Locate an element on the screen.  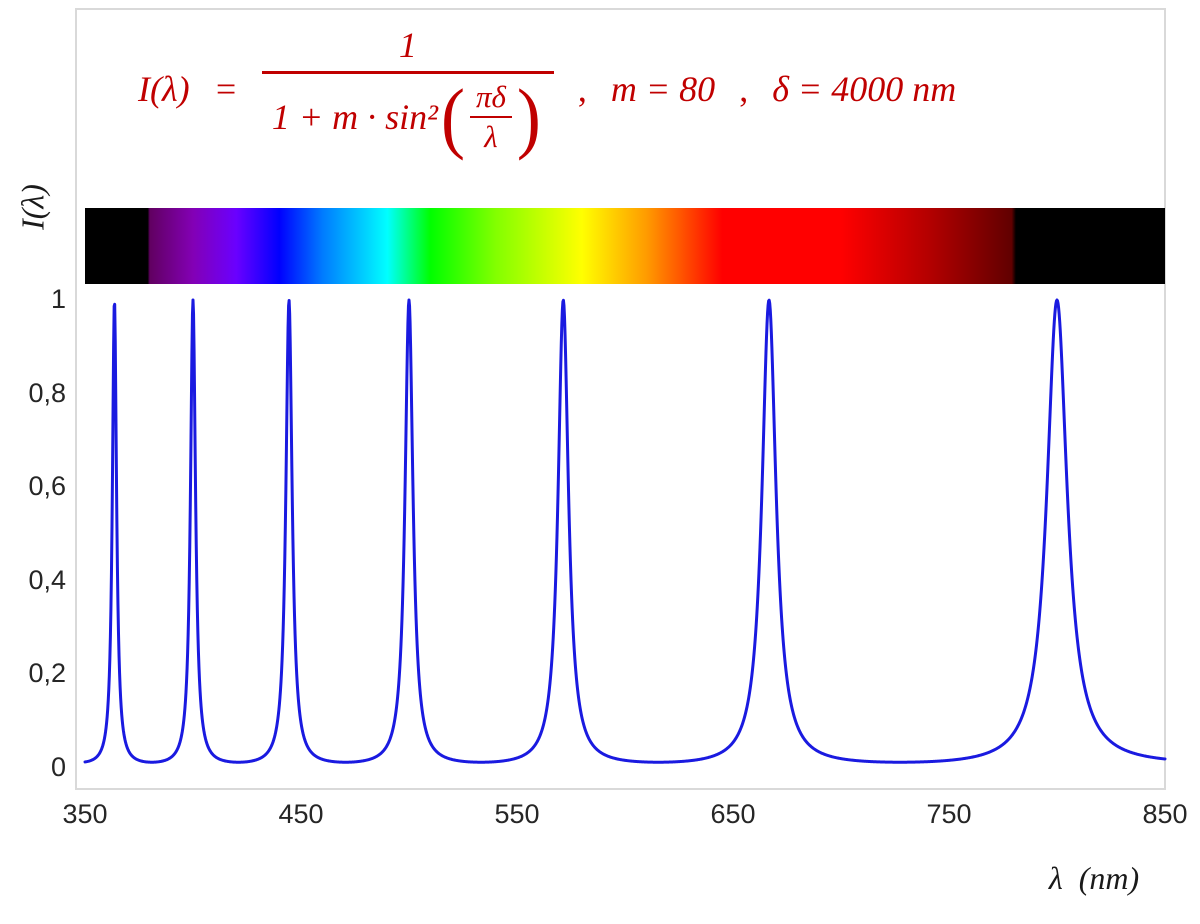
formula-equals: = is located at coordinates (225, 88).